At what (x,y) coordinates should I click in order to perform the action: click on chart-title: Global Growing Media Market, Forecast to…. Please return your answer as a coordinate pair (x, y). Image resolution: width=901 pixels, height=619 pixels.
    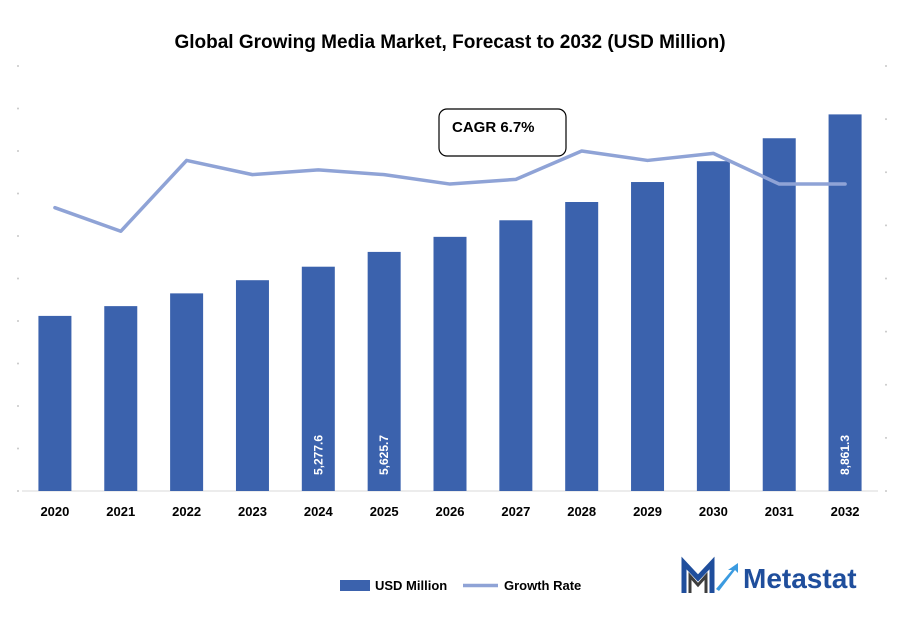
    Looking at the image, I should click on (449, 42).